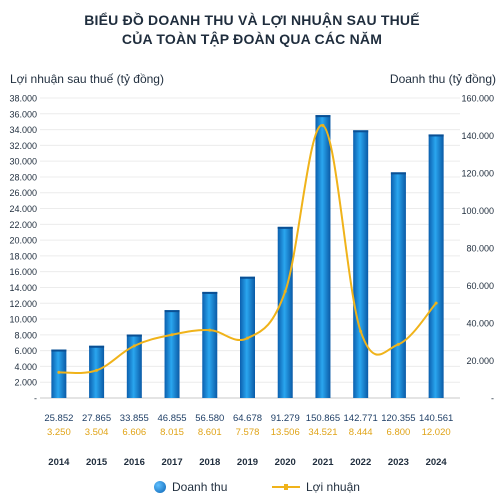  I want to click on revenue-data-label: 120.355, so click(398, 418).